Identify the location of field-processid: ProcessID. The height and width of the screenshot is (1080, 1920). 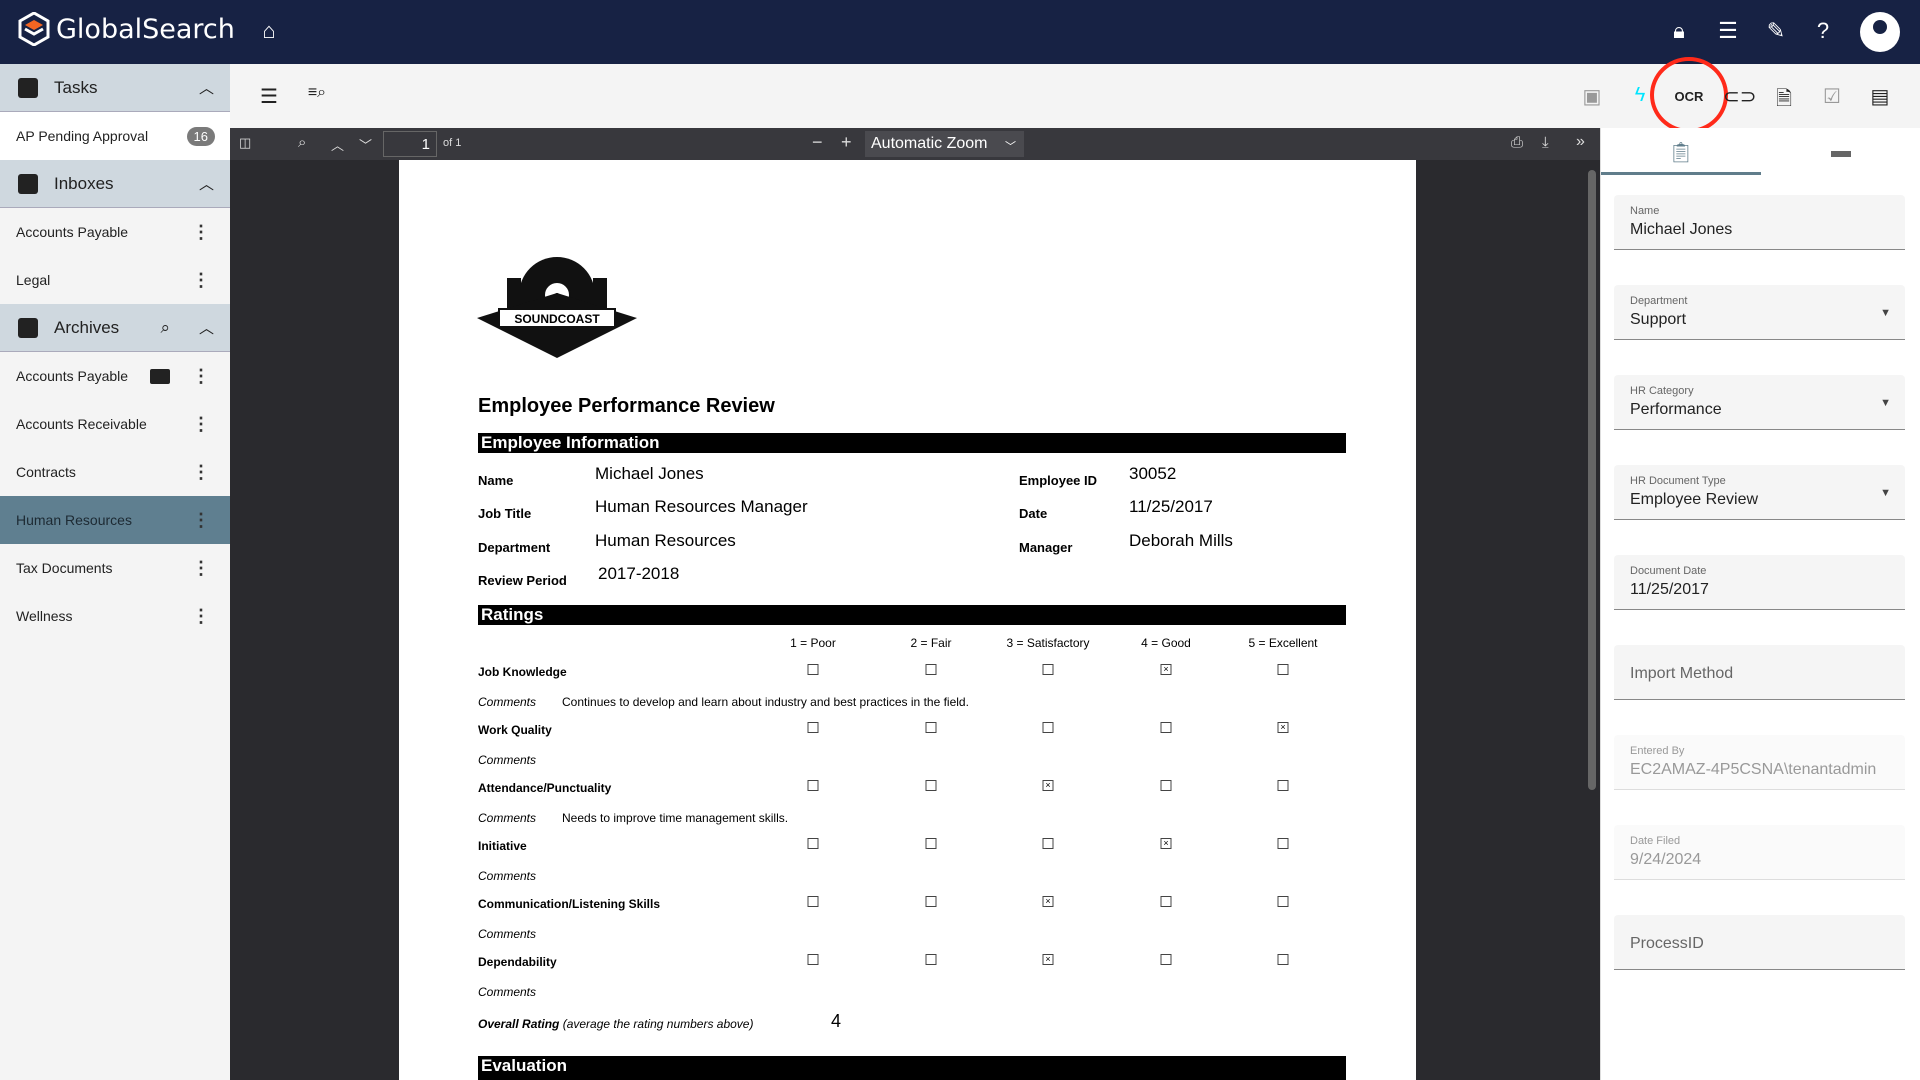
(1759, 942).